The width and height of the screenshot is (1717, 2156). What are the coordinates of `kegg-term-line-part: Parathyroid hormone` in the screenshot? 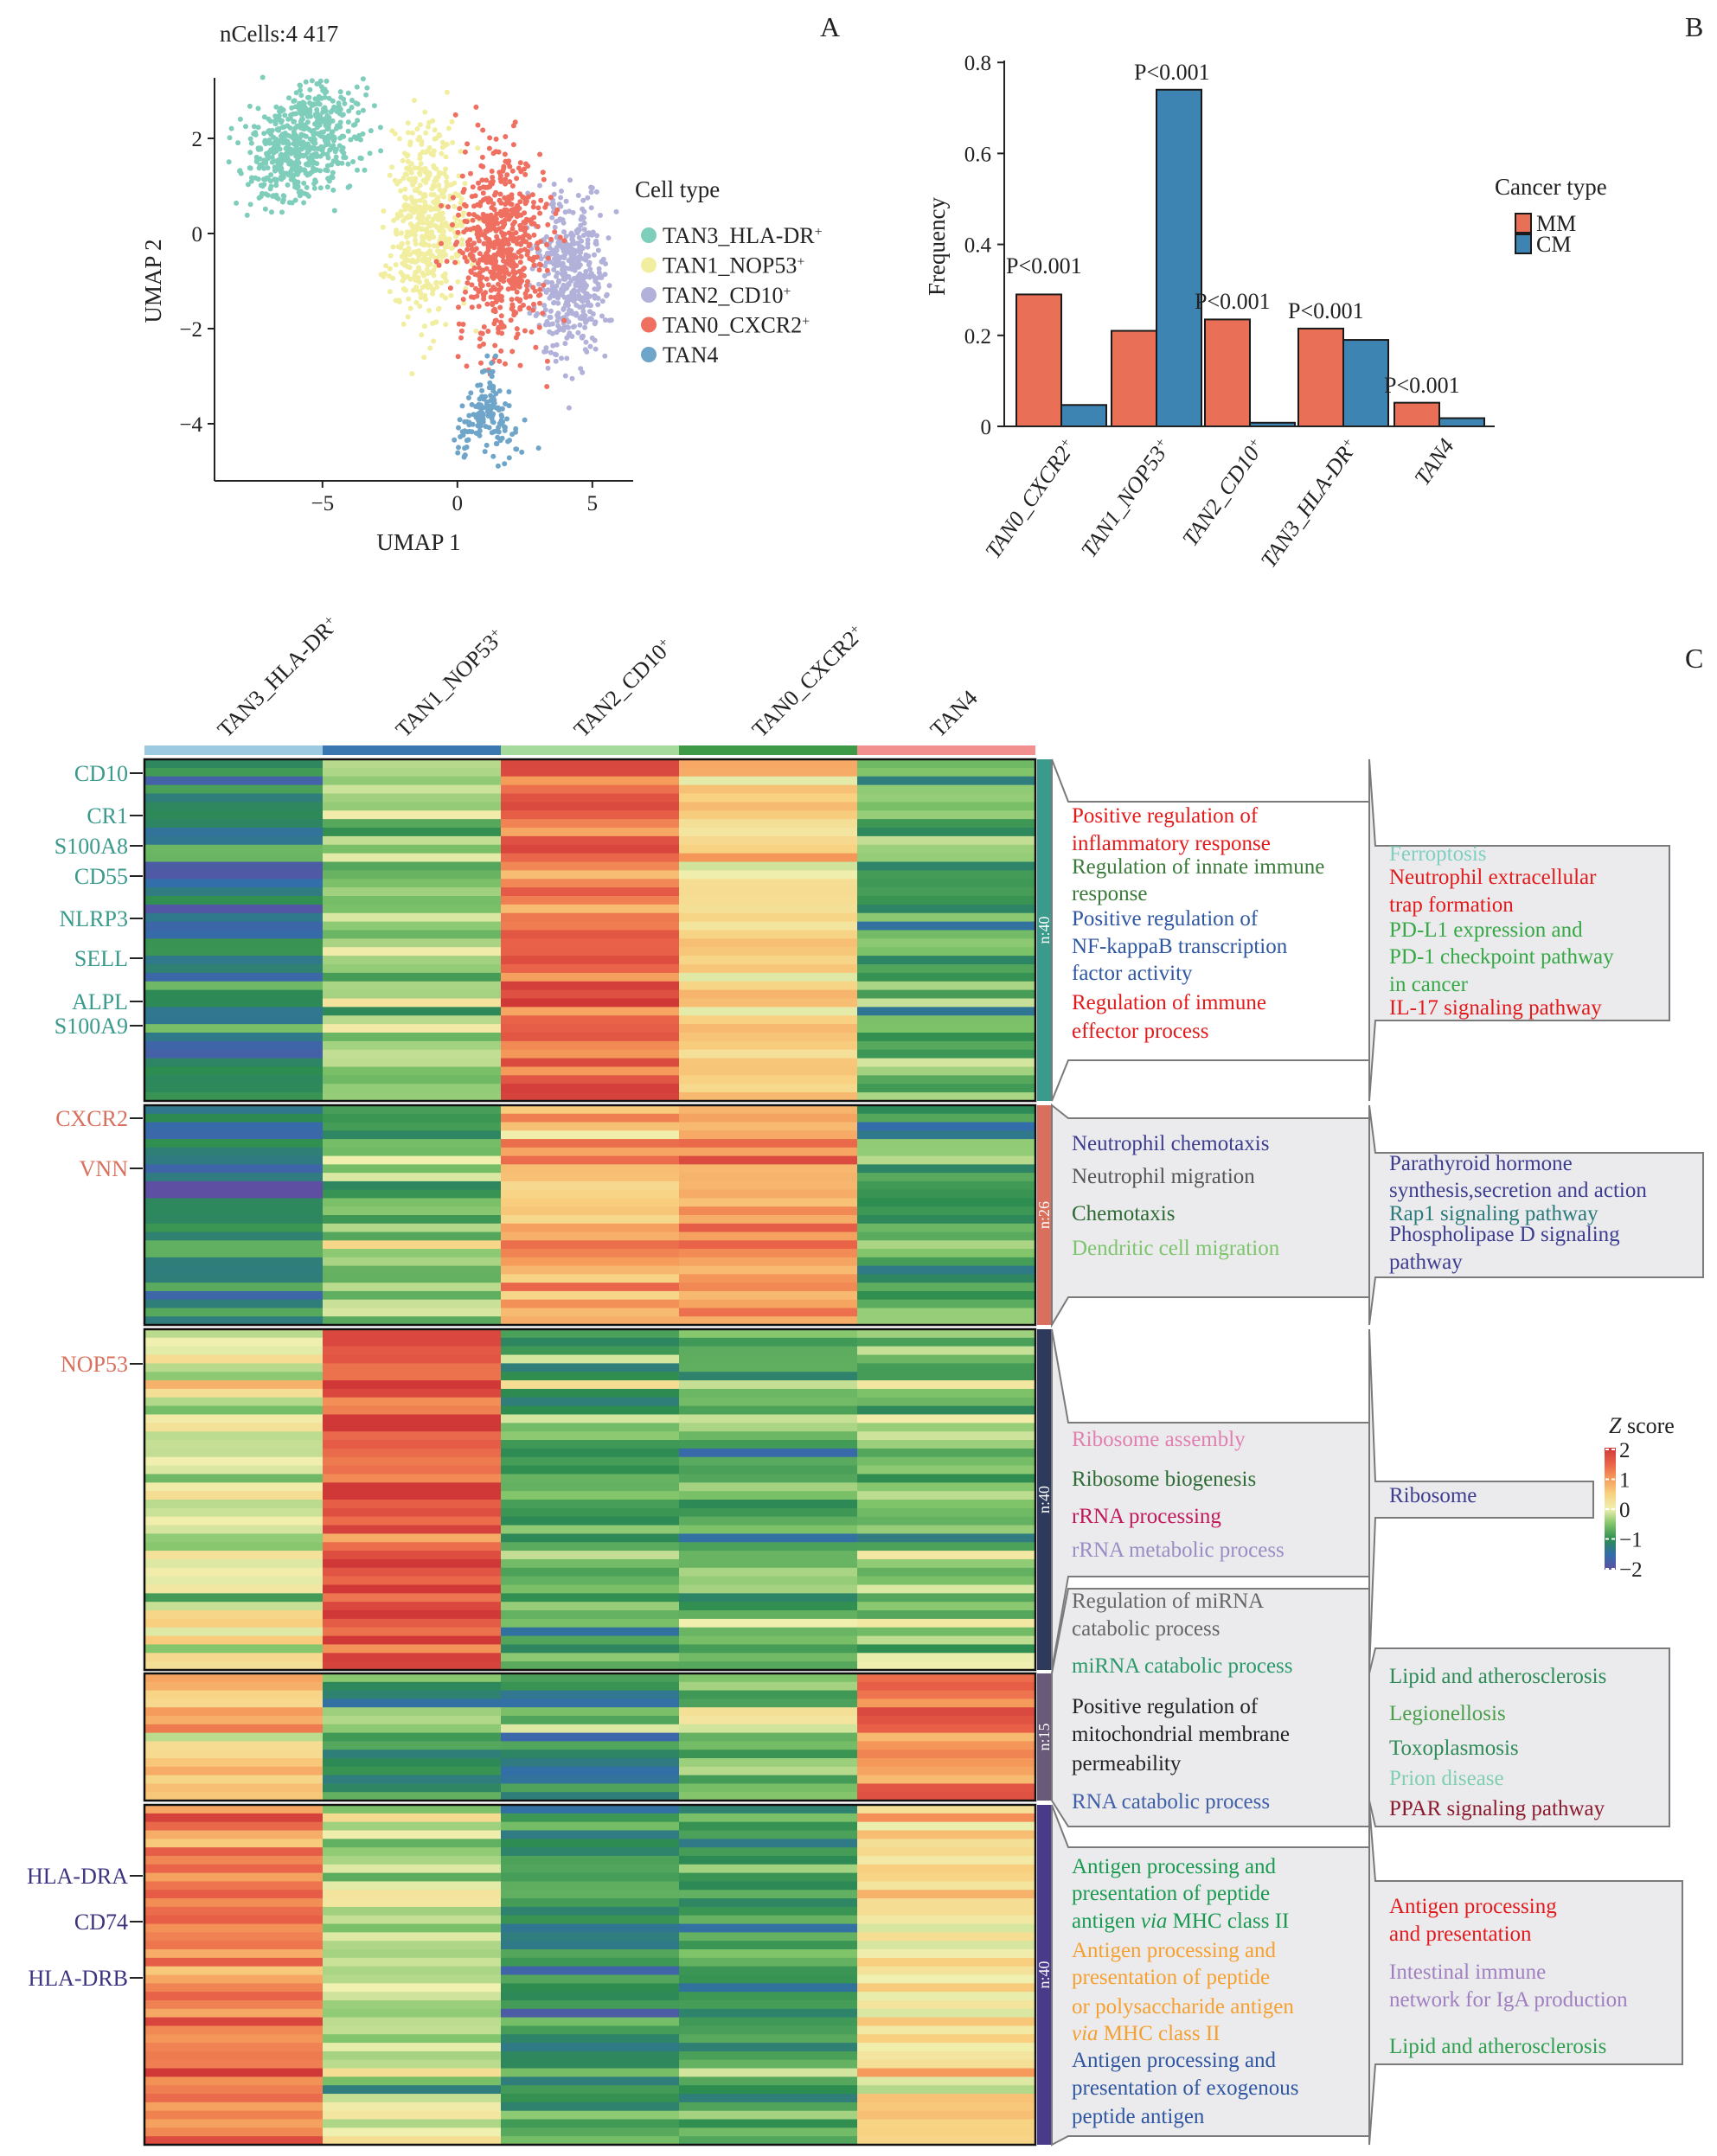 It's located at (1481, 1163).